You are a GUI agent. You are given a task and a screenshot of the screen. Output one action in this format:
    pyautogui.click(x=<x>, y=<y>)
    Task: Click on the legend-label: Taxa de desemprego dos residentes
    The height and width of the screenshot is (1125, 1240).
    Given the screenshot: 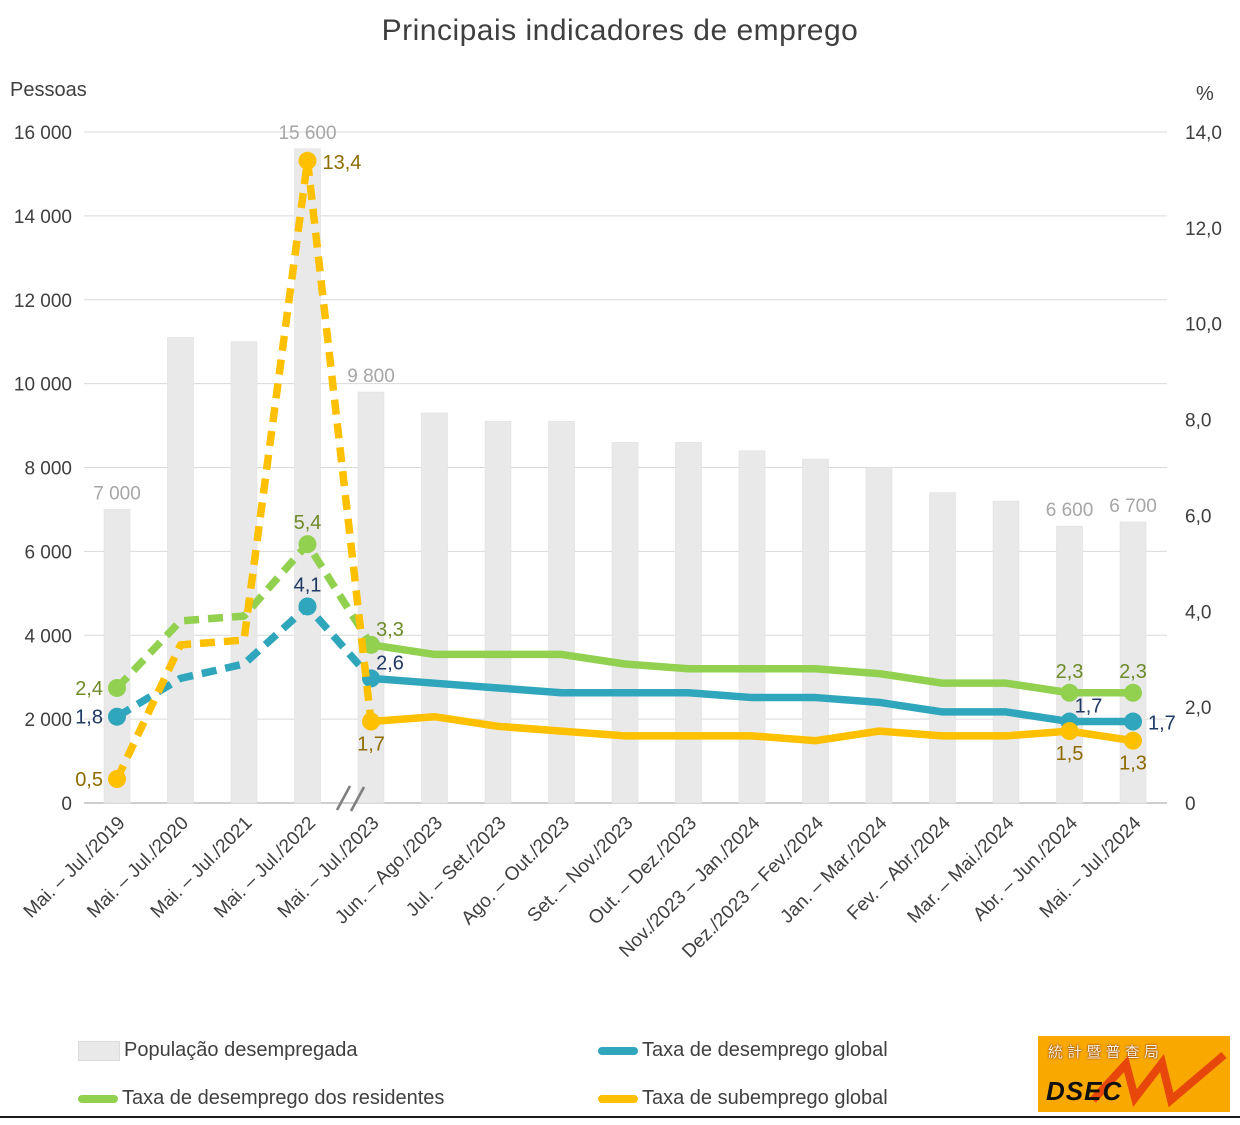 What is the action you would take?
    pyautogui.click(x=283, y=1098)
    